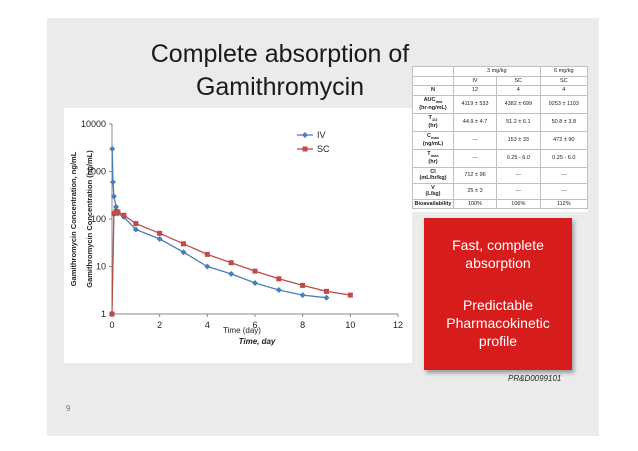  Describe the element at coordinates (475, 175) in the screenshot. I see `table-cell: 712 ± 96` at that location.